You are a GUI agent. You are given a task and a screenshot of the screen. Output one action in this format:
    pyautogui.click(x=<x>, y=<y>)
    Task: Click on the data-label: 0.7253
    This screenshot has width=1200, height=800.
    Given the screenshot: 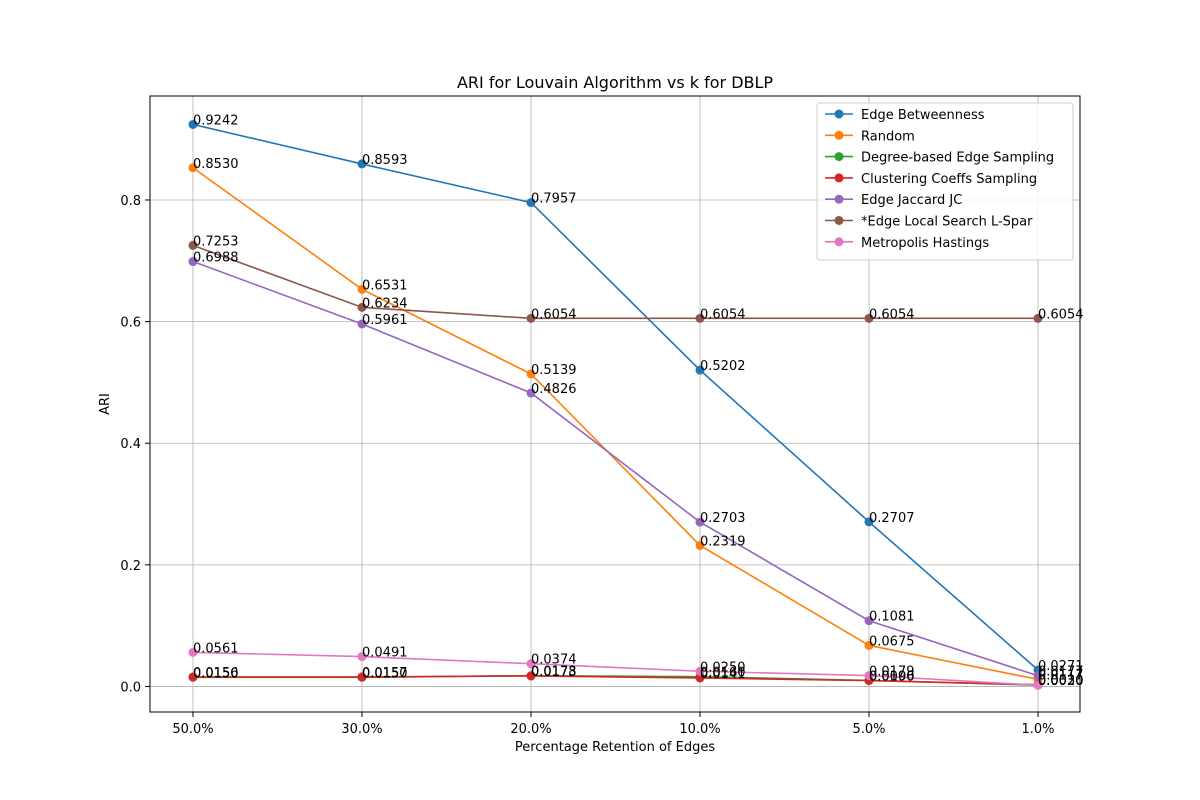 What is the action you would take?
    pyautogui.click(x=216, y=241)
    